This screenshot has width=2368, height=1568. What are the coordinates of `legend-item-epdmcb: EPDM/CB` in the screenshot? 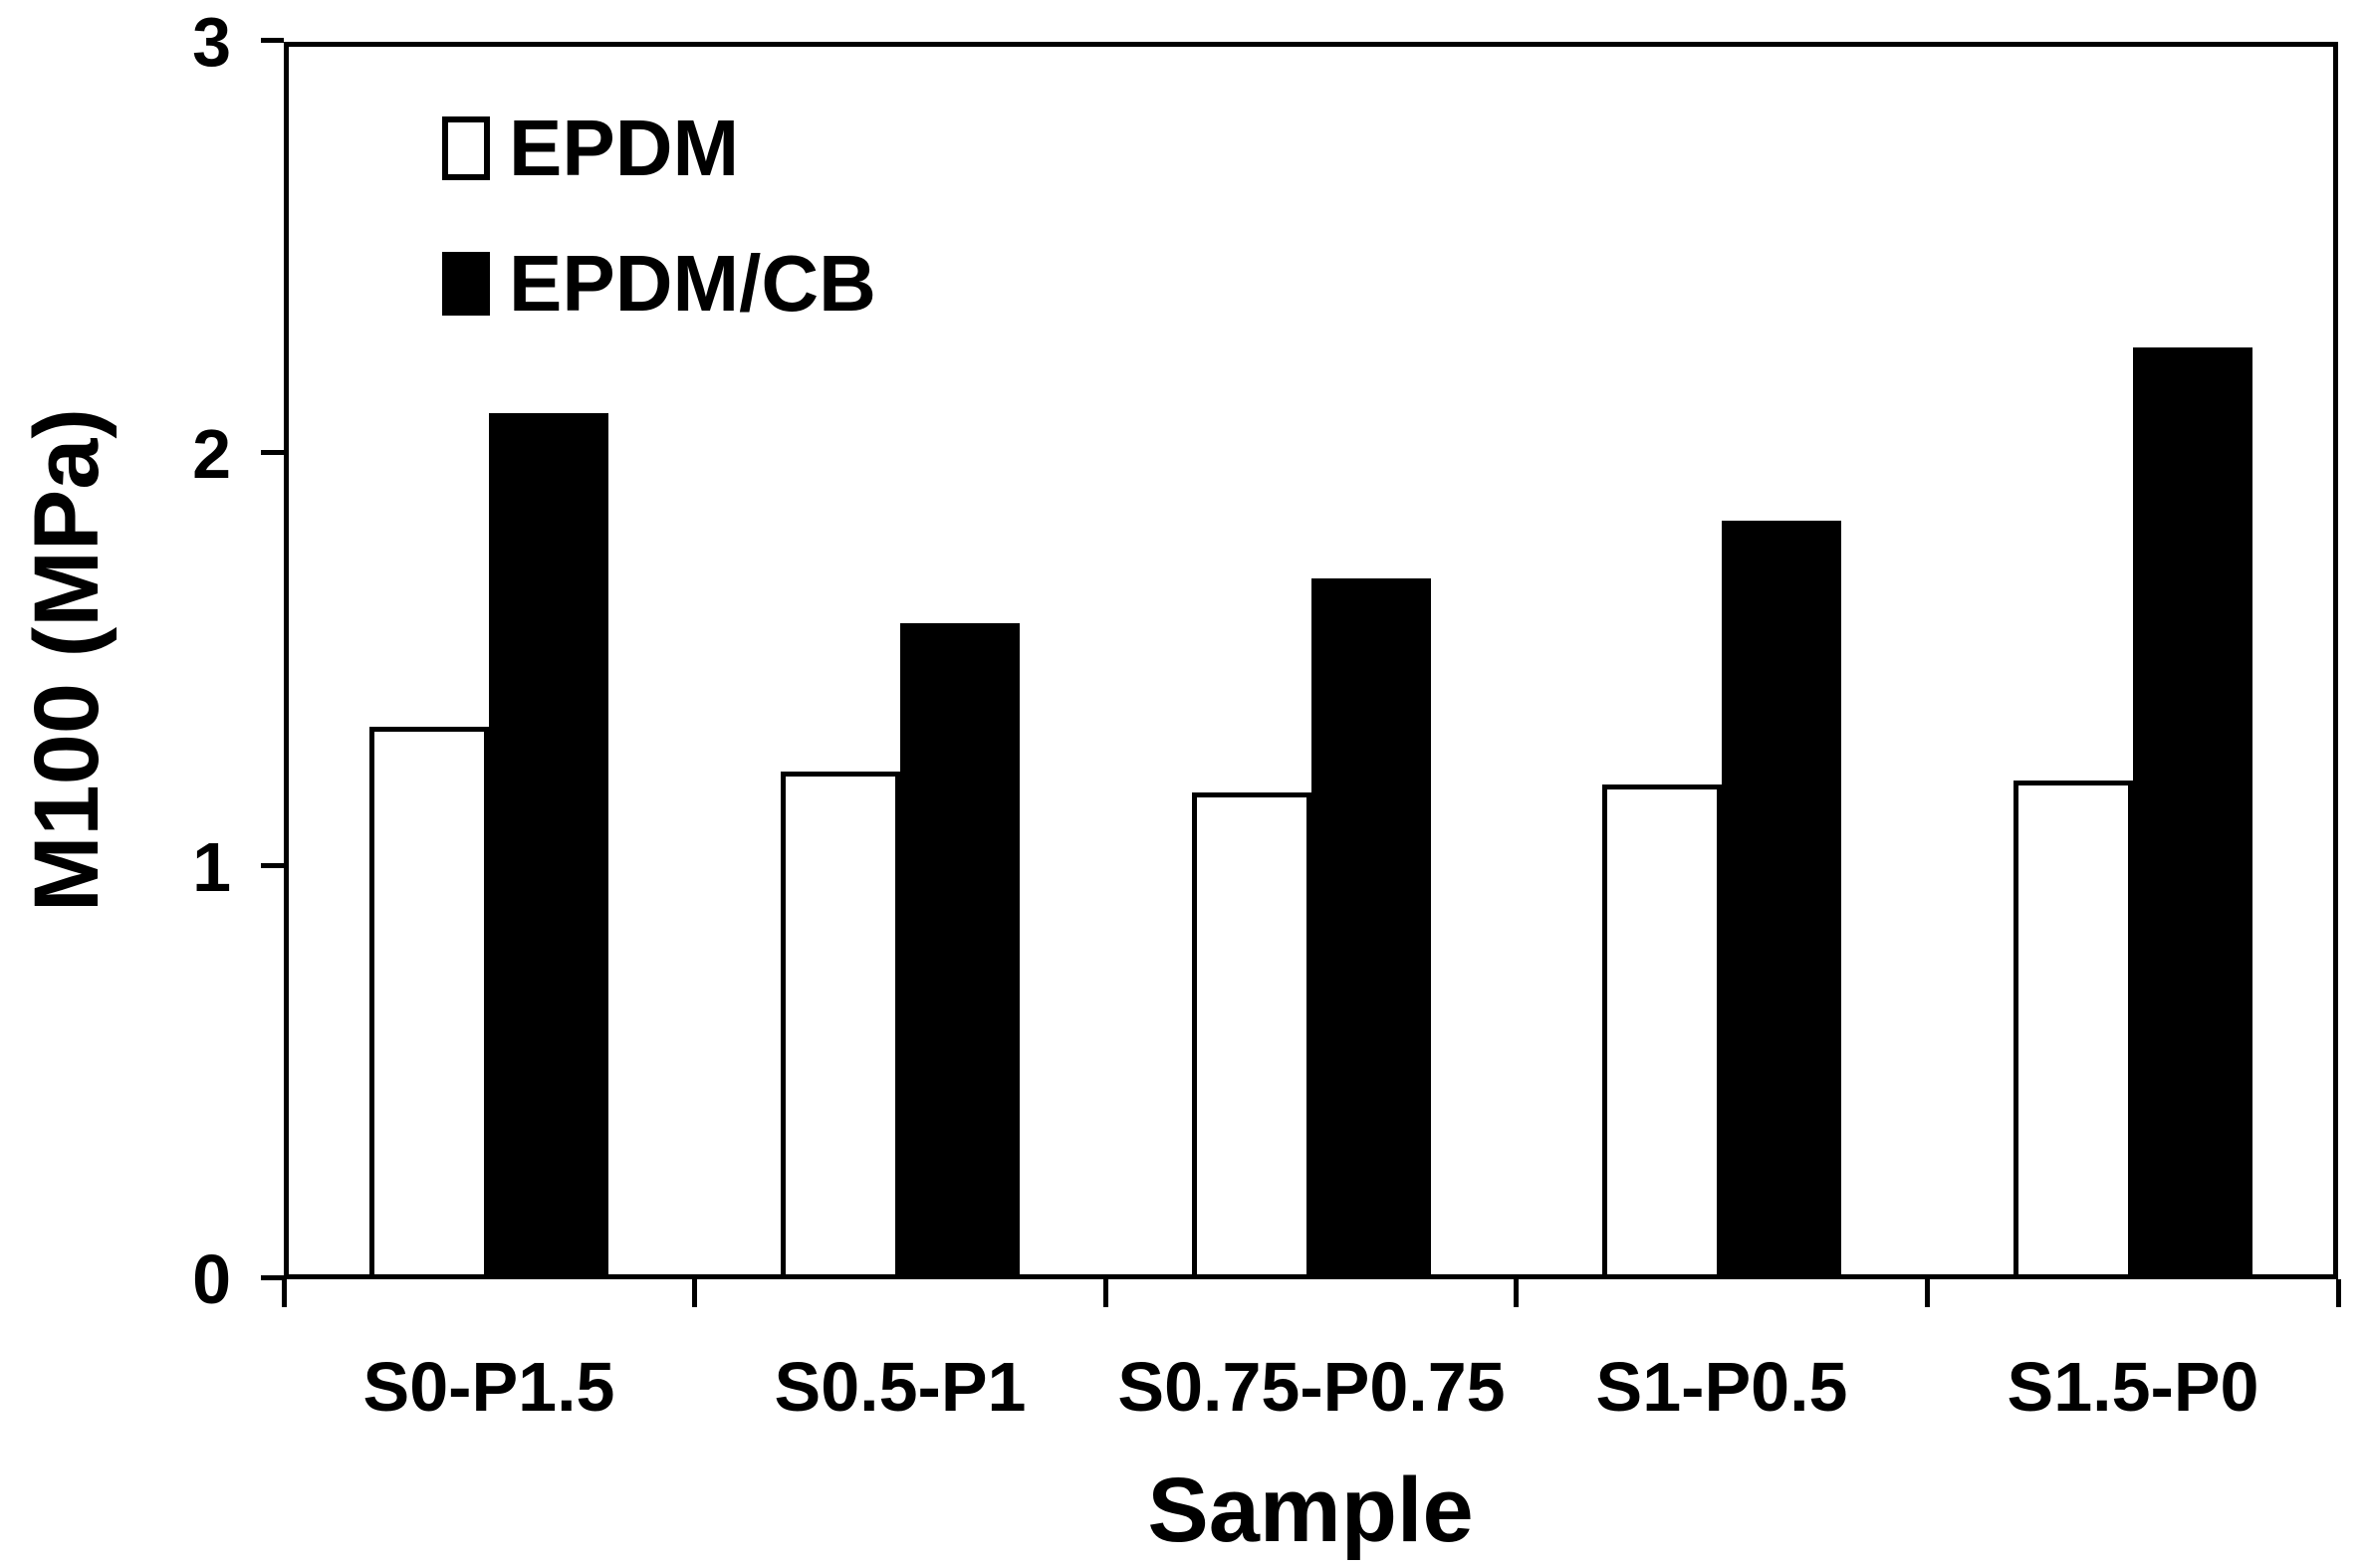 It's located at (659, 283).